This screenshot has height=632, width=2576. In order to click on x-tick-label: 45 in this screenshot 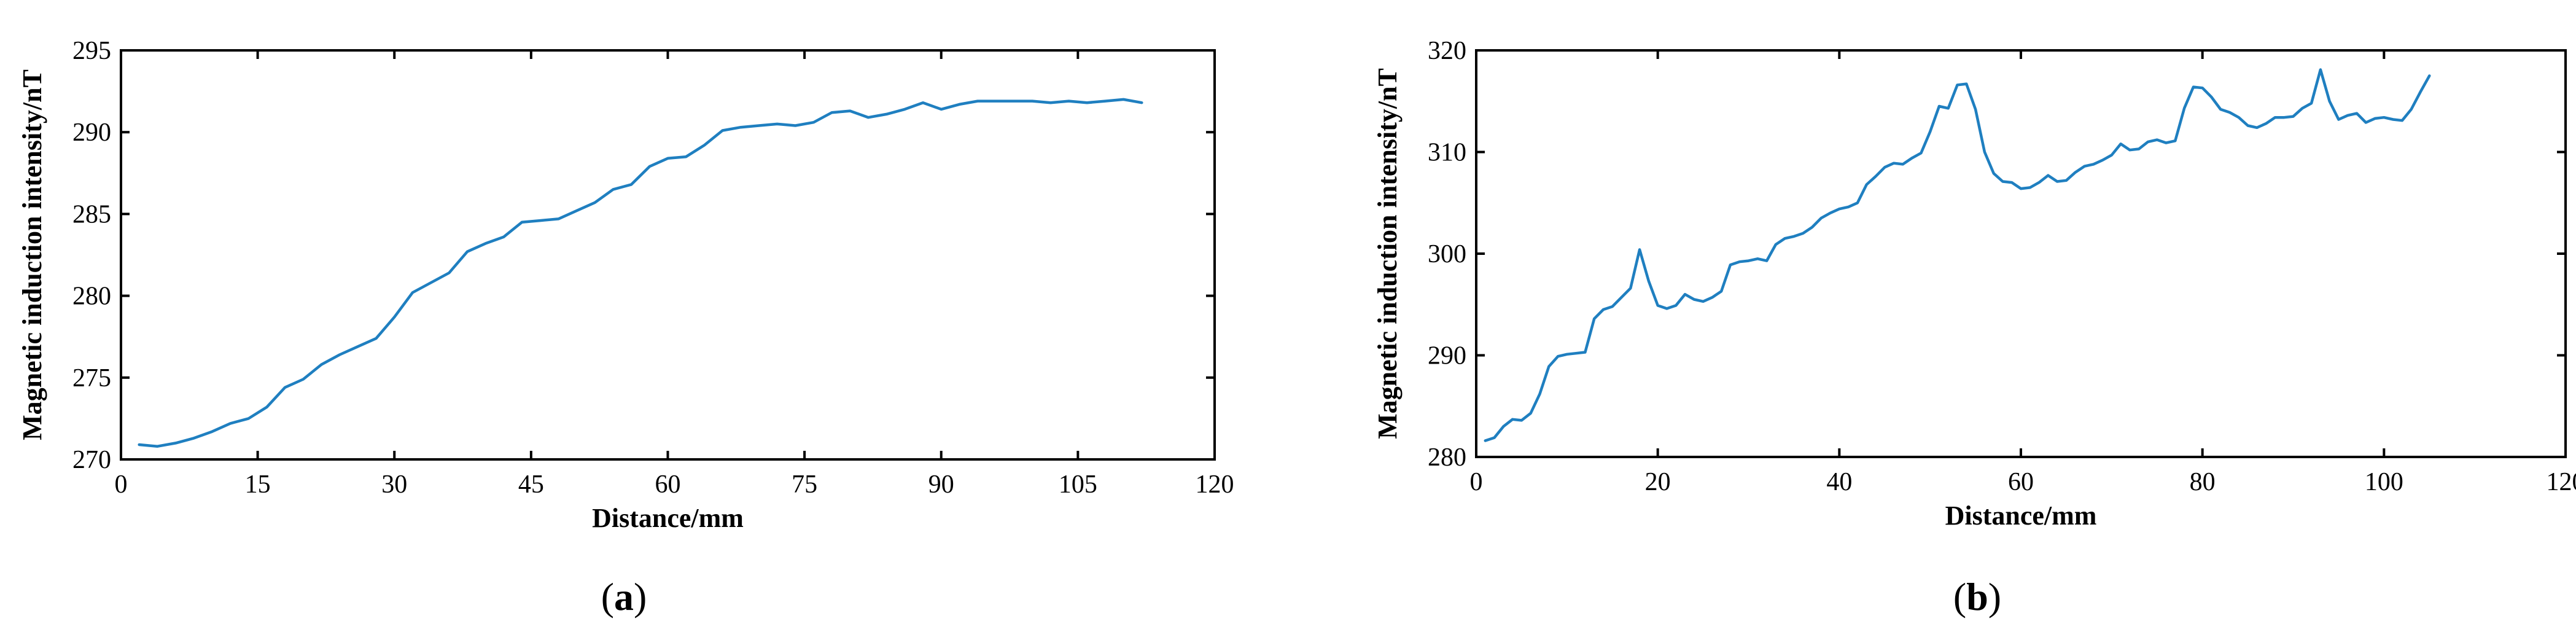, I will do `click(531, 484)`.